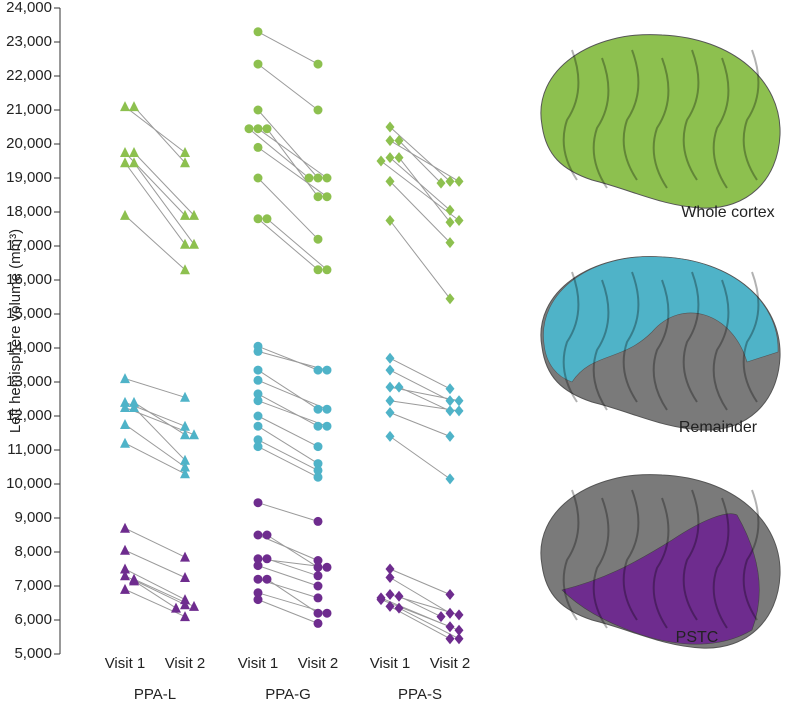 This screenshot has height=706, width=788. What do you see at coordinates (29, 347) in the screenshot?
I see `y-tick-label: 14,000` at bounding box center [29, 347].